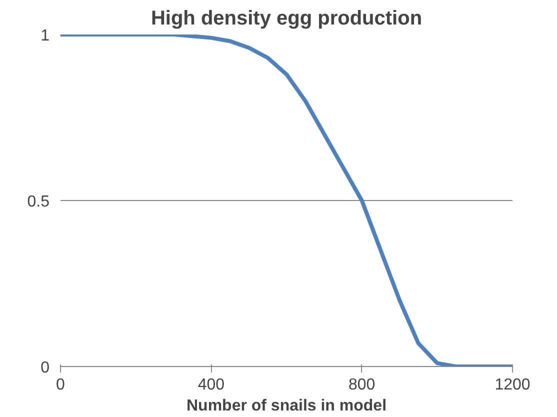 The height and width of the screenshot is (417, 557). I want to click on y-tick-label: 0, so click(45, 368).